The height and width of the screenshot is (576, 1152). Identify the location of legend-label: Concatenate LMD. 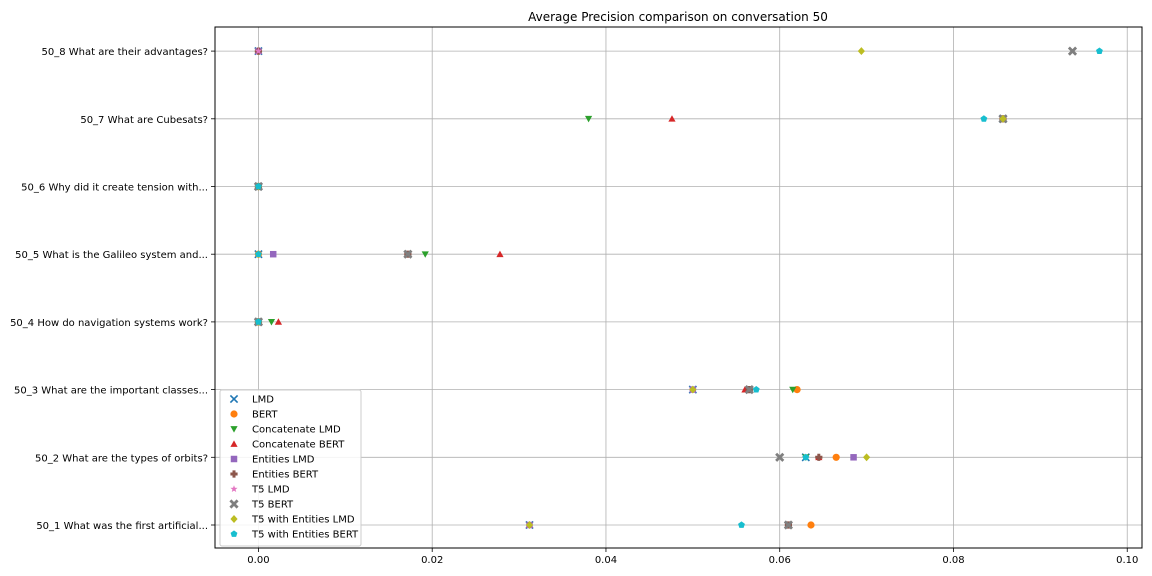
(296, 430).